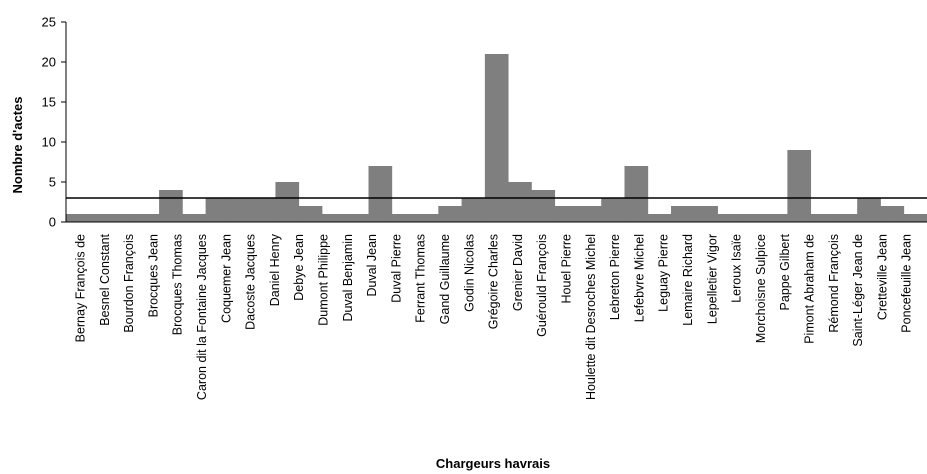  I want to click on x-category-label: Pimont Abraham de, so click(810, 289).